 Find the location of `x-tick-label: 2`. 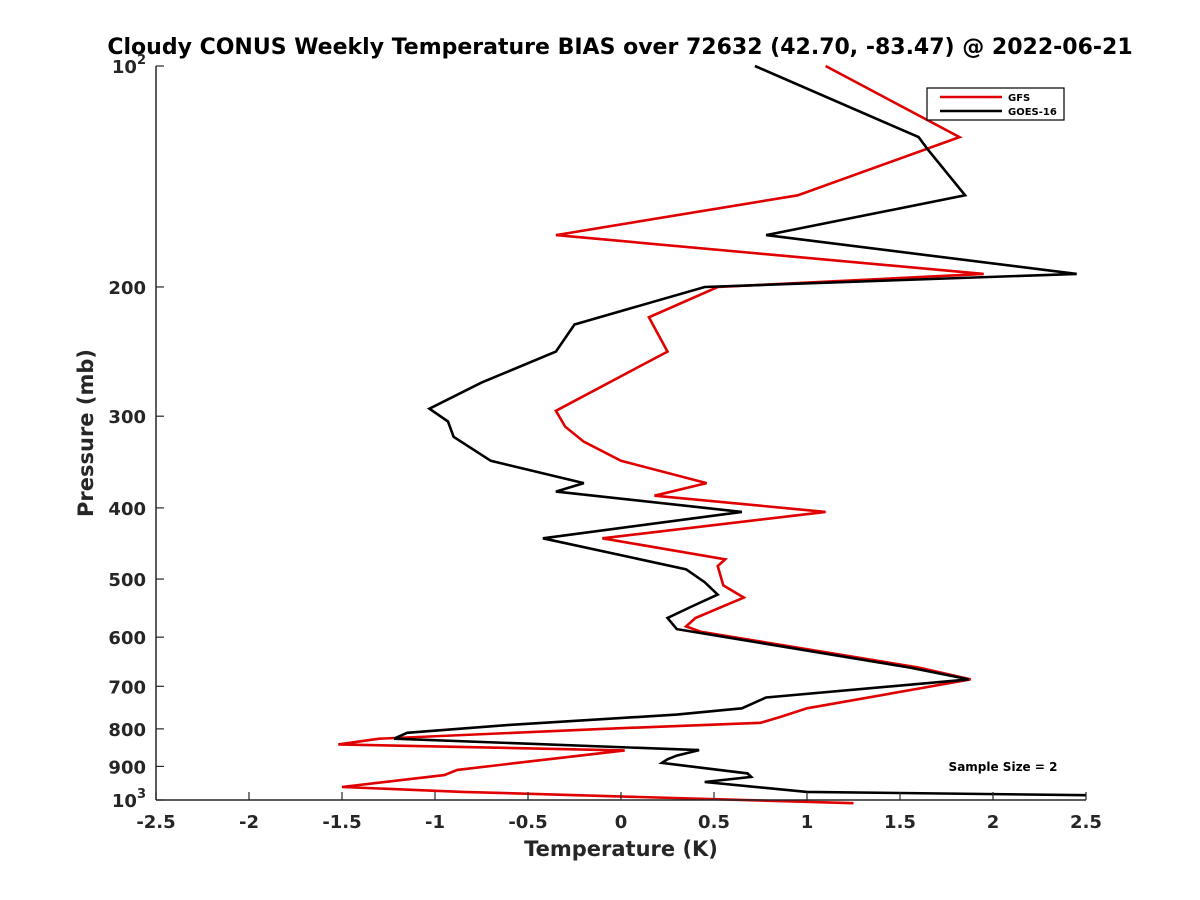

x-tick-label: 2 is located at coordinates (993, 822).